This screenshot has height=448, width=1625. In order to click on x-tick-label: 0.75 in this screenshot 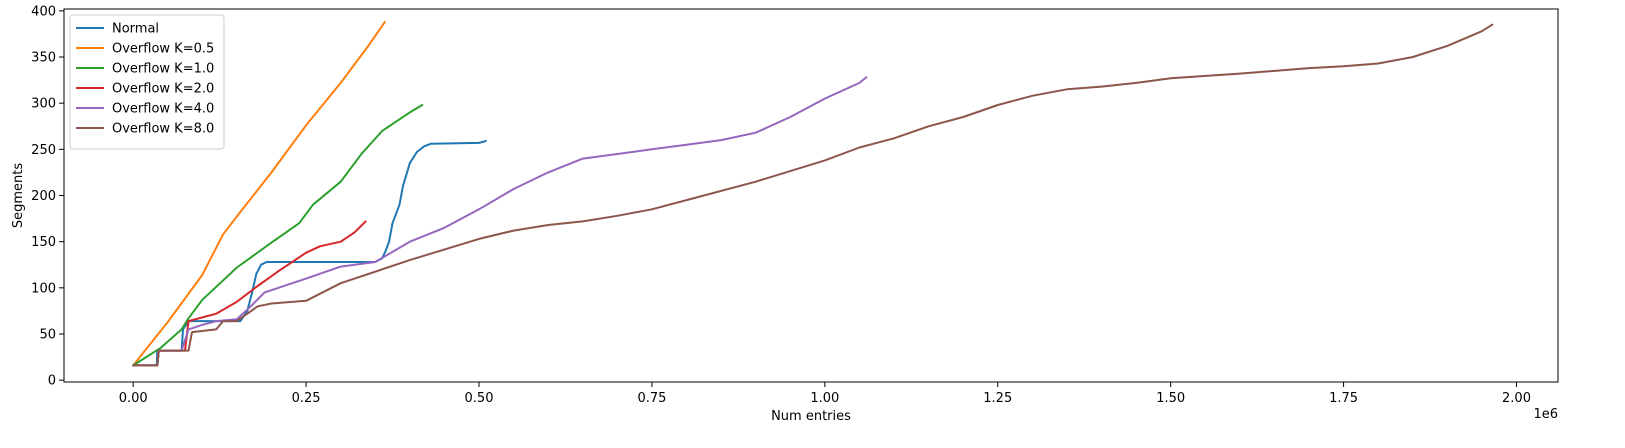, I will do `click(651, 398)`.